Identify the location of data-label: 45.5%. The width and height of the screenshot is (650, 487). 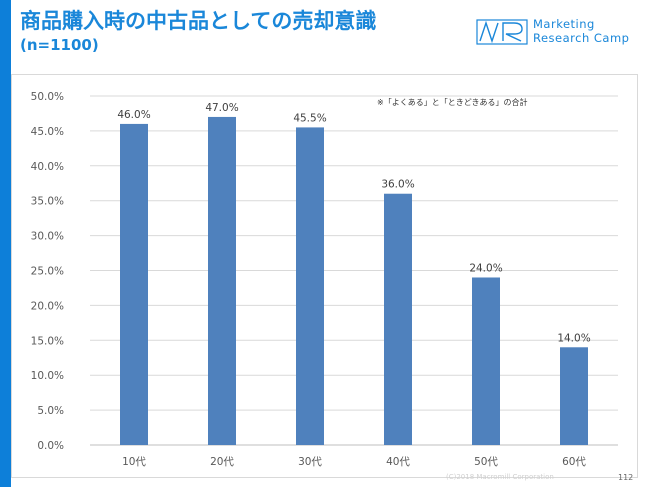
(309, 118).